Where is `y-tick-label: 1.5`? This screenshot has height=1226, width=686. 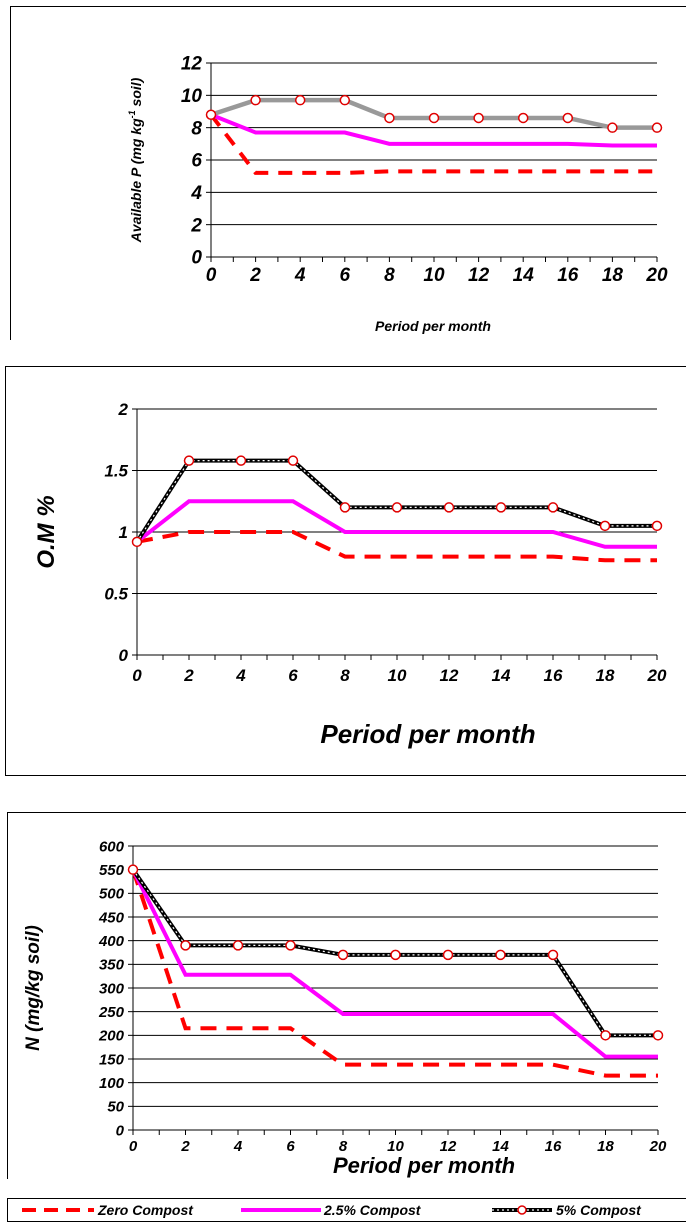 y-tick-label: 1.5 is located at coordinates (116, 470).